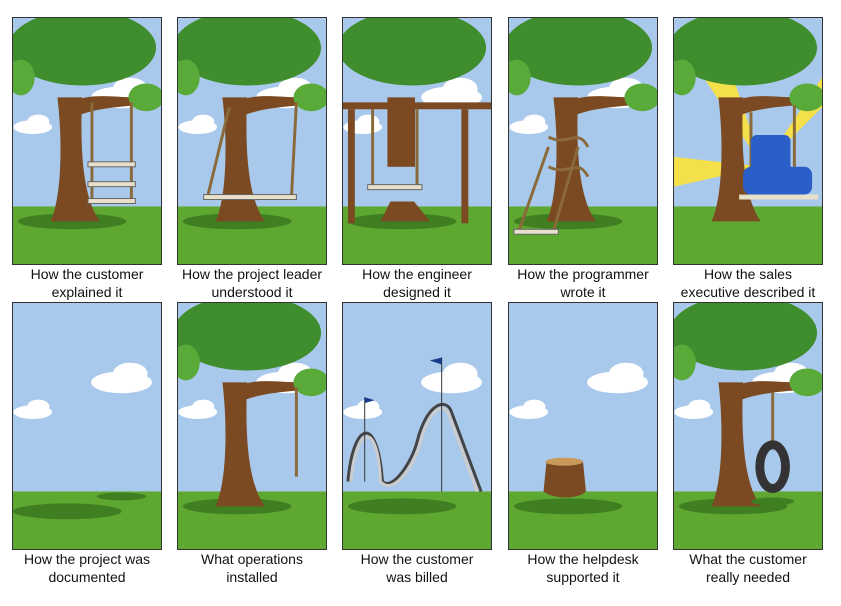 Image resolution: width=841 pixels, height=606 pixels. Describe the element at coordinates (87, 426) in the screenshot. I see `panel-documented` at that location.